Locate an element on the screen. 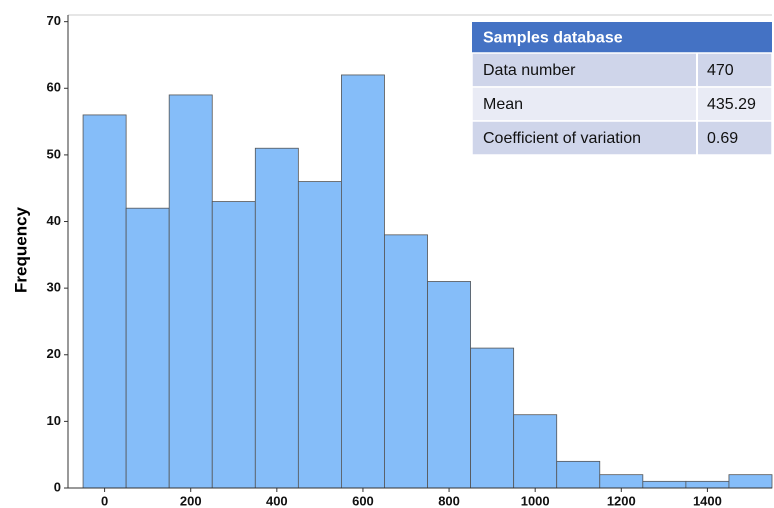  y-axis-label: Frequency is located at coordinates (20, 249).